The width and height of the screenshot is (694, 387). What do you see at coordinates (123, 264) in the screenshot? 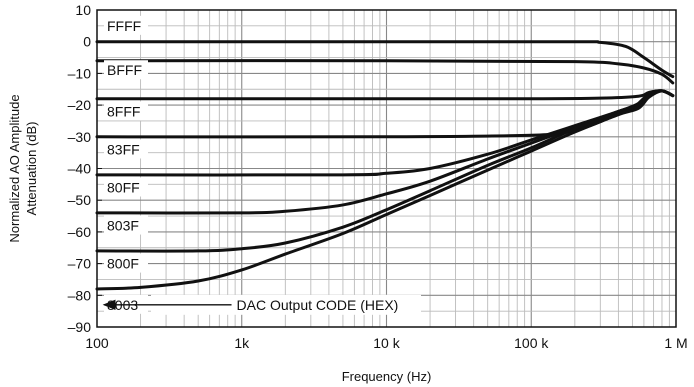
I see `series-label-800f: 800F` at bounding box center [123, 264].